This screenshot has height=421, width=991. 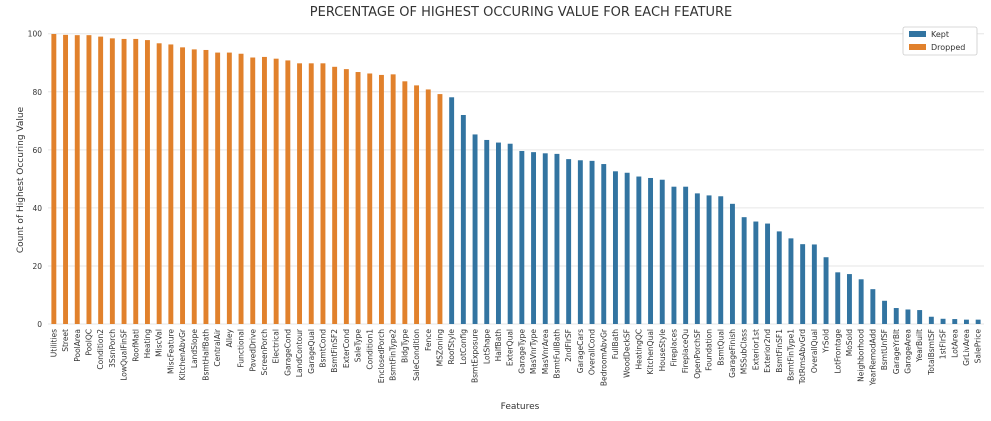 I want to click on x-tick-label: 2ndFlrSF, so click(x=568, y=345).